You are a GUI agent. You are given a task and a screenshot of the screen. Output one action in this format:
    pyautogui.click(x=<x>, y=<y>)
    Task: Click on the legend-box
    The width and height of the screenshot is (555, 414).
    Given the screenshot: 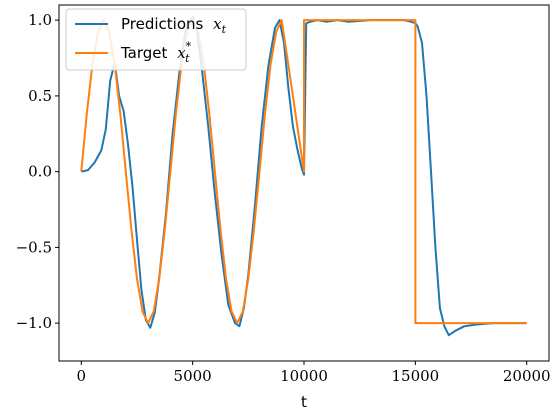 What is the action you would take?
    pyautogui.click(x=156, y=39)
    